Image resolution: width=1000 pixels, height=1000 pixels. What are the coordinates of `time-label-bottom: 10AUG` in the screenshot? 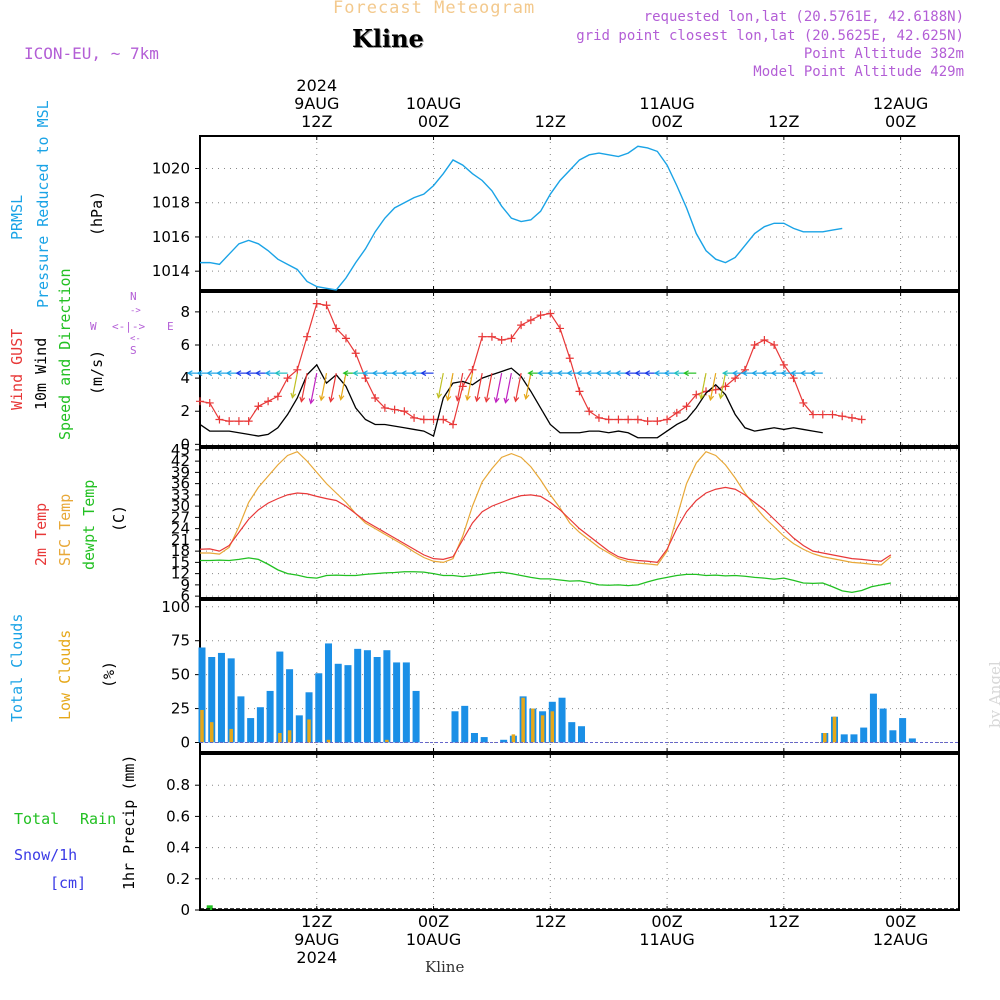 It's located at (433, 939).